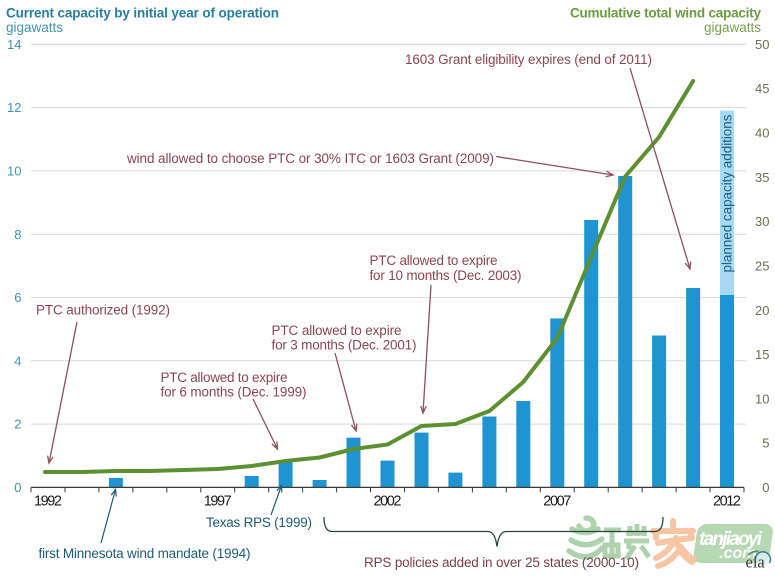  Describe the element at coordinates (218, 502) in the screenshot. I see `svg-text: 1997` at that location.